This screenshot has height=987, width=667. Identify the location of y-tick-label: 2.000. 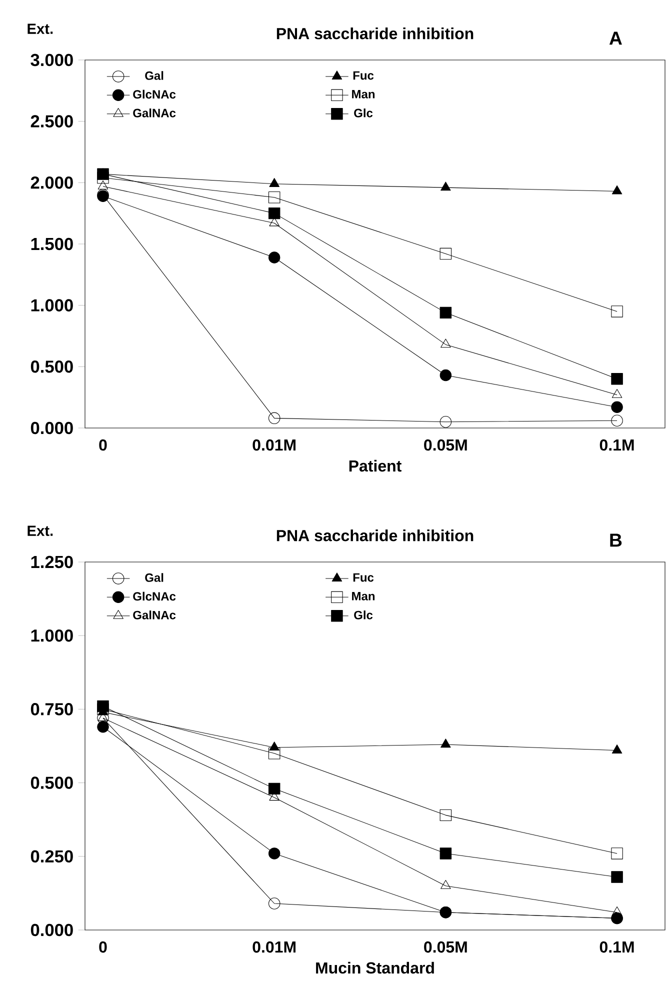
(51, 182).